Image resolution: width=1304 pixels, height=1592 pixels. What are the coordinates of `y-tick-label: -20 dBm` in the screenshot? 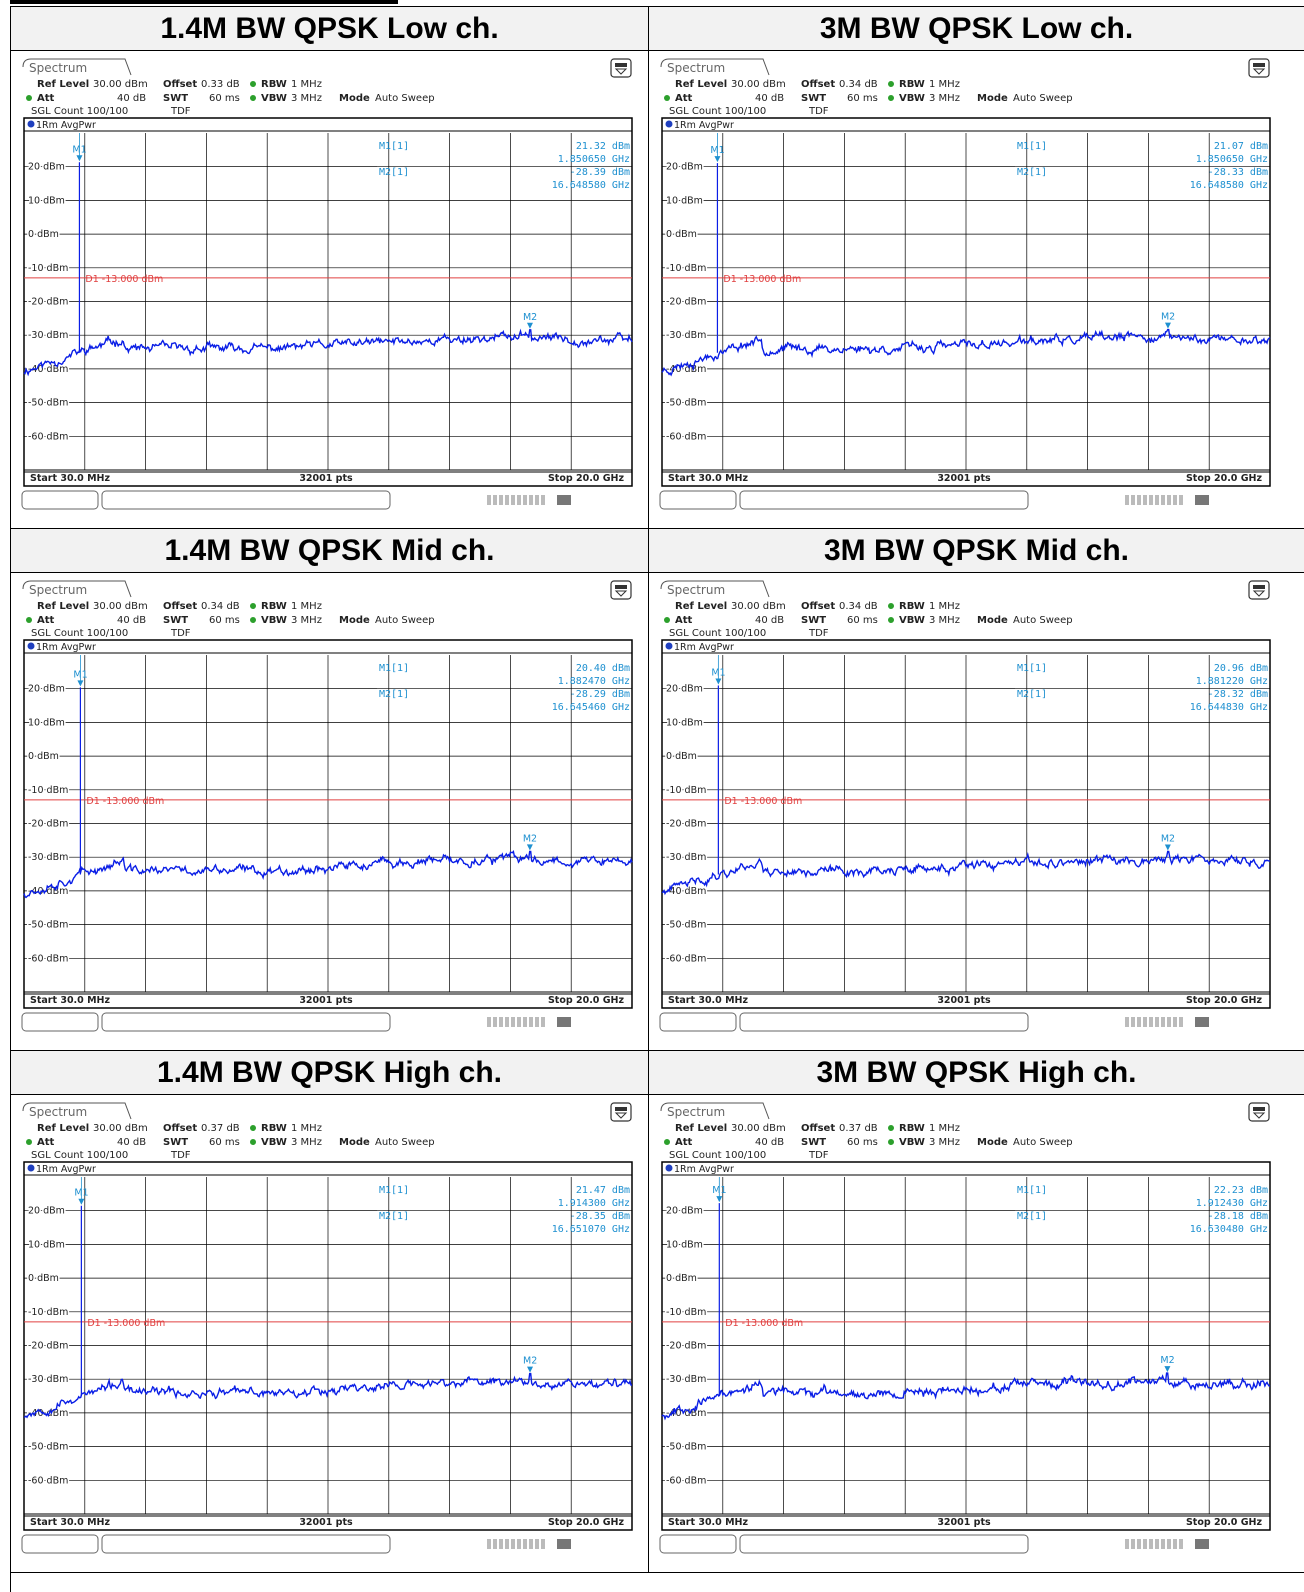 It's located at (48, 302).